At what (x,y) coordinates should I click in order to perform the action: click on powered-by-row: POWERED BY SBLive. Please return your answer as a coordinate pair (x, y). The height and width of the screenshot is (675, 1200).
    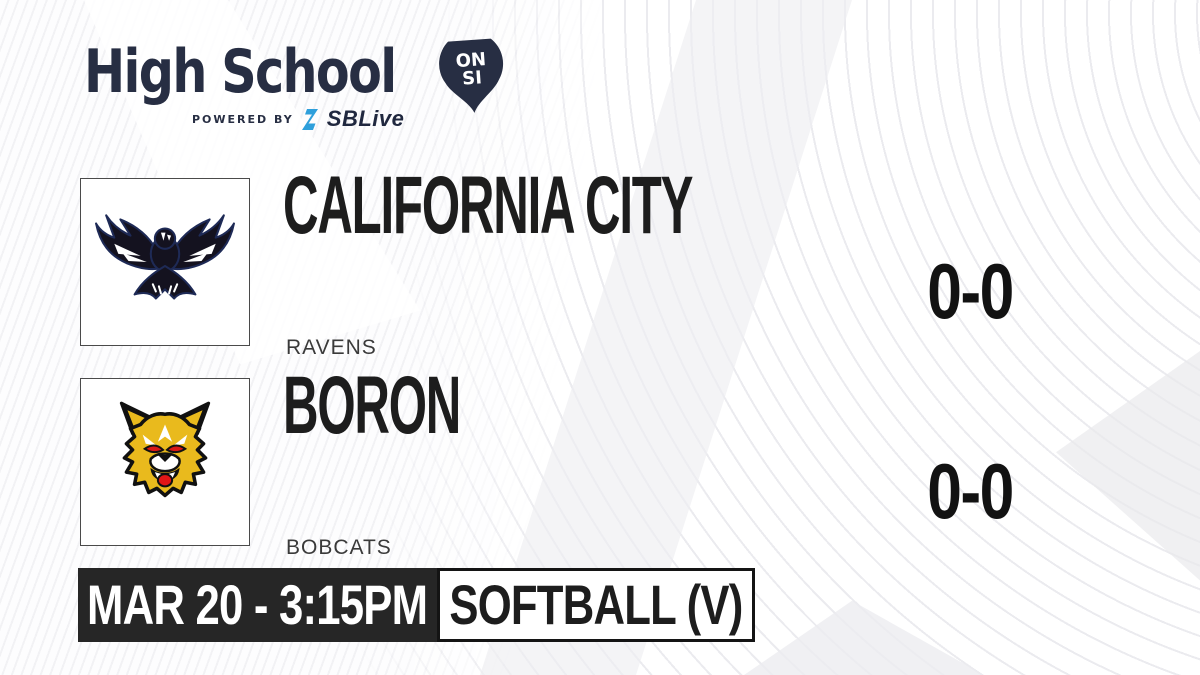
    Looking at the image, I should click on (298, 119).